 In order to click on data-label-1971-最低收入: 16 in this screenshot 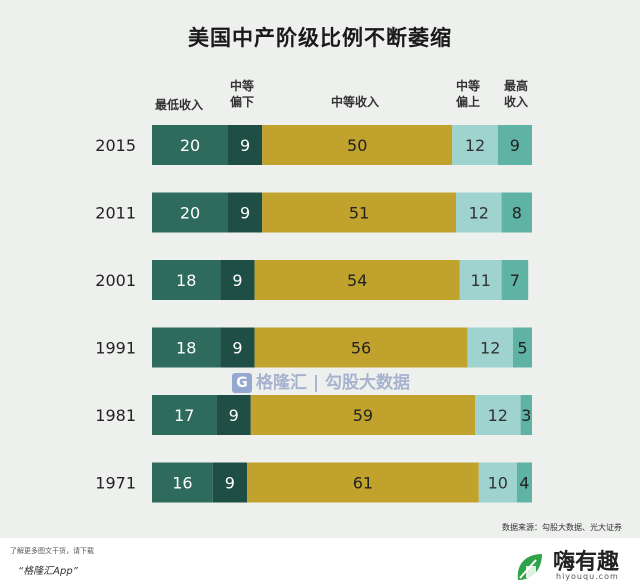, I will do `click(182, 483)`.